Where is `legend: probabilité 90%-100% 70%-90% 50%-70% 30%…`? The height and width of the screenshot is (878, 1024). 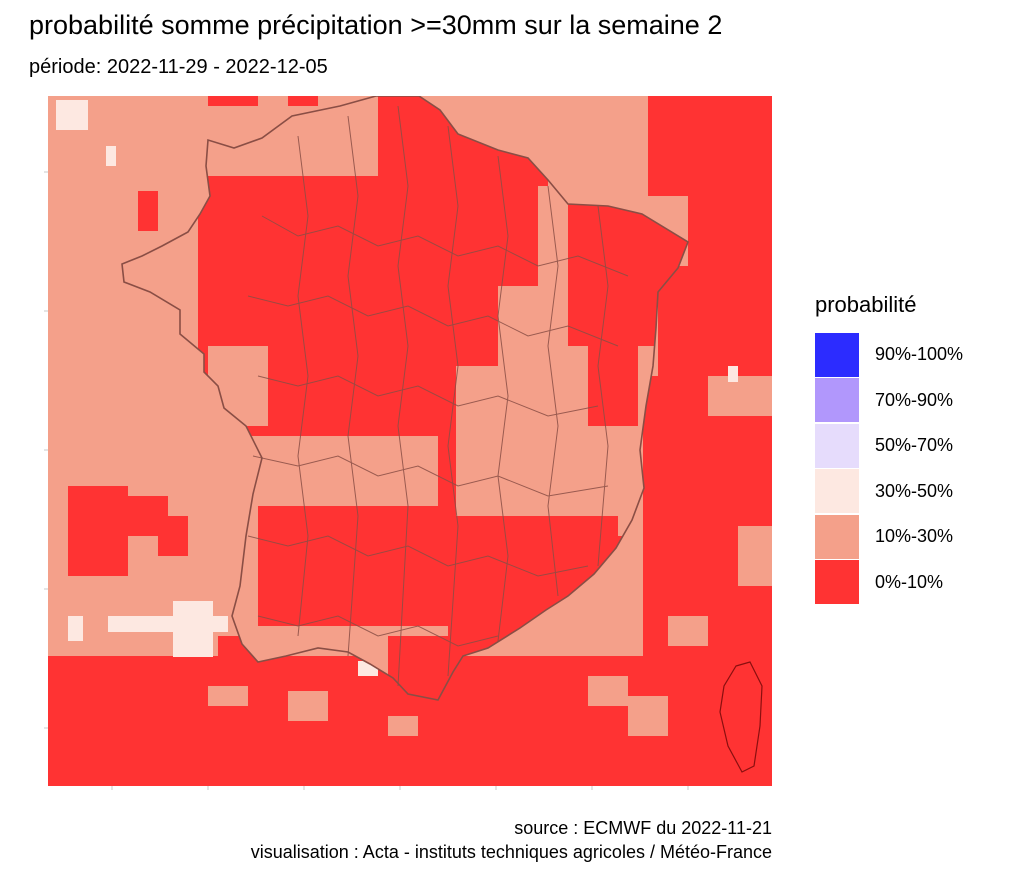
legend: probabilité 90%-100% 70%-90% 50%-70% 30%… is located at coordinates (889, 448).